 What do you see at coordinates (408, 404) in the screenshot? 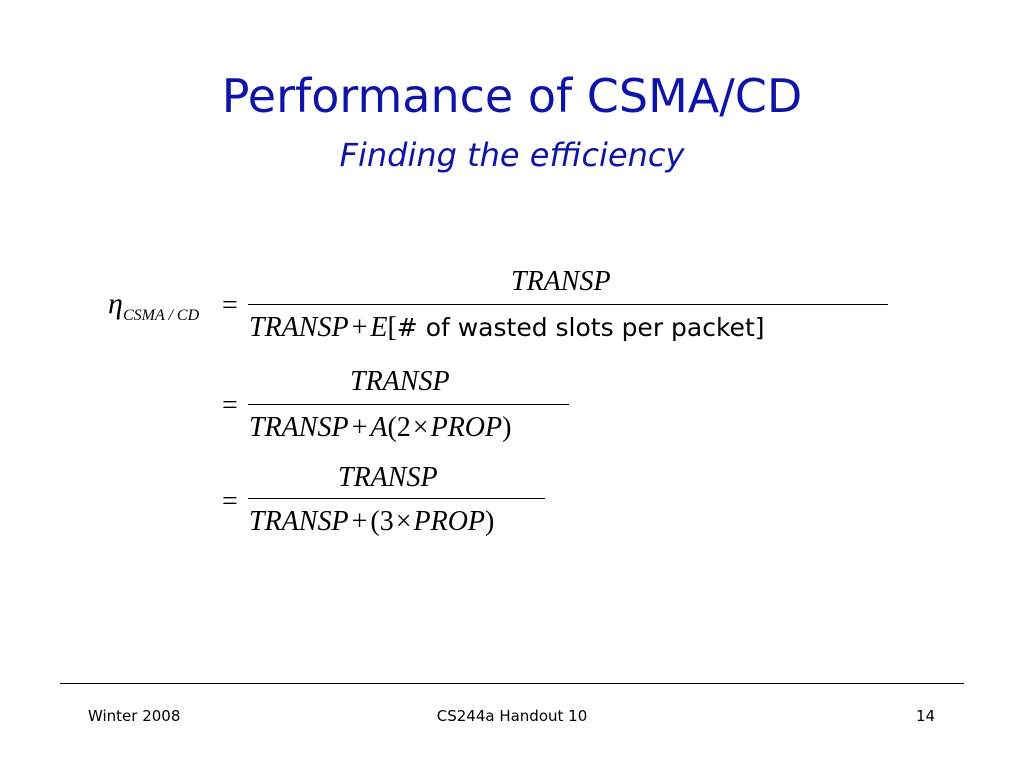
I see `line2-fraction-bar` at bounding box center [408, 404].